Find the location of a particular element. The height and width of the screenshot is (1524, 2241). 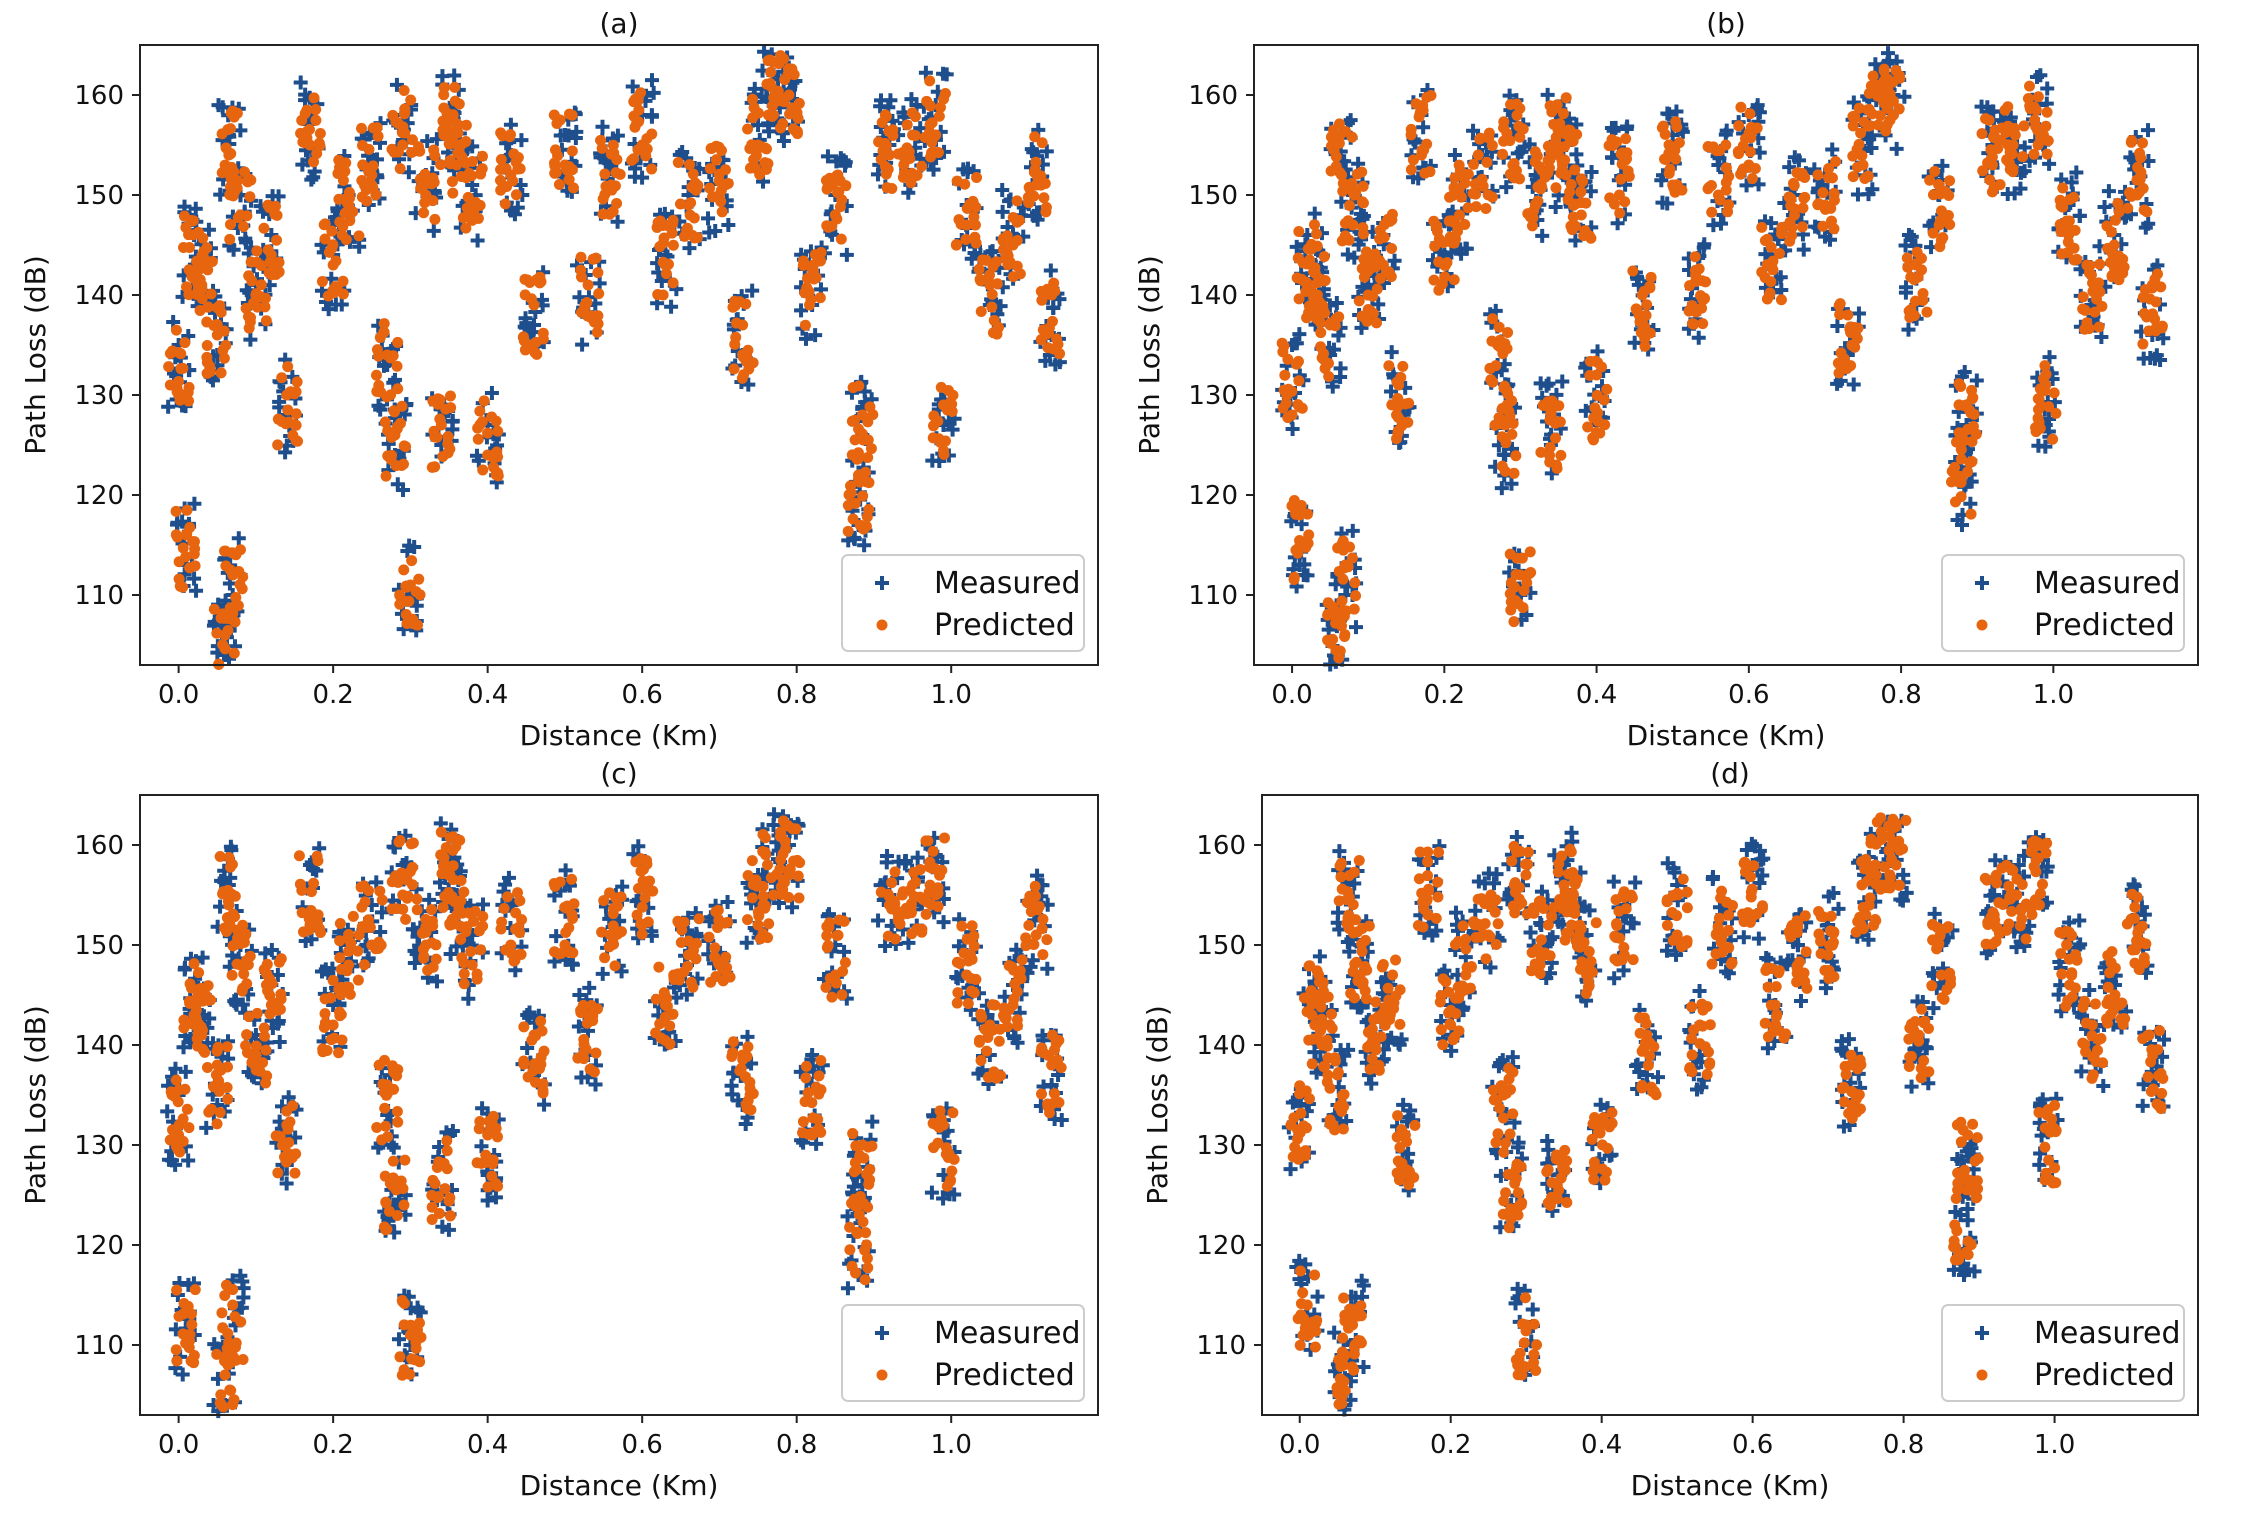

legend-predicted-marker is located at coordinates (1982, 625).